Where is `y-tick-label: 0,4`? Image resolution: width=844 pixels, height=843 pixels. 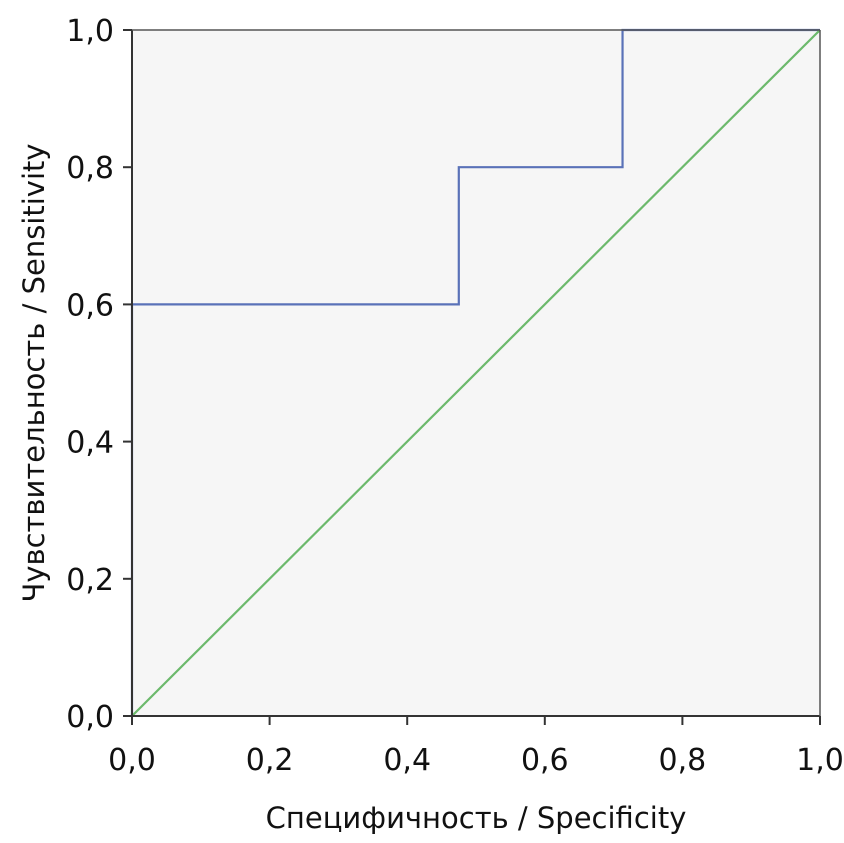
y-tick-label: 0,4 is located at coordinates (90, 443).